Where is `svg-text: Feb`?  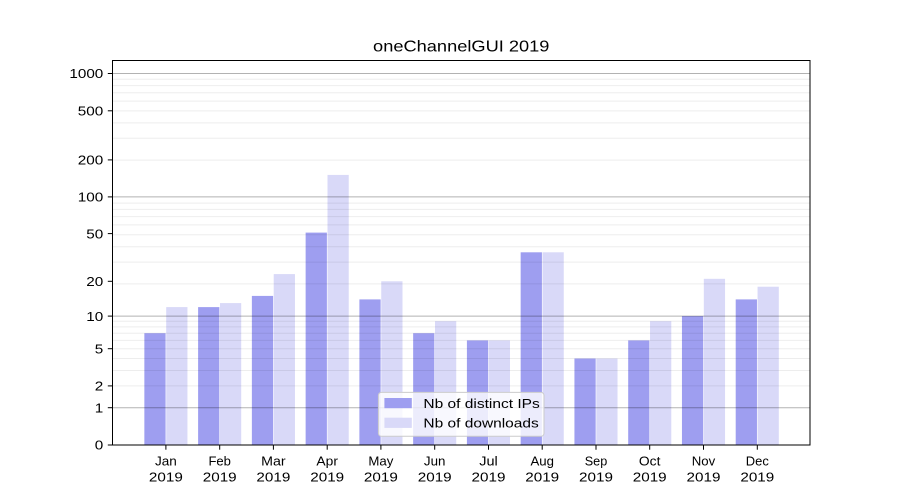 svg-text: Feb is located at coordinates (219, 460).